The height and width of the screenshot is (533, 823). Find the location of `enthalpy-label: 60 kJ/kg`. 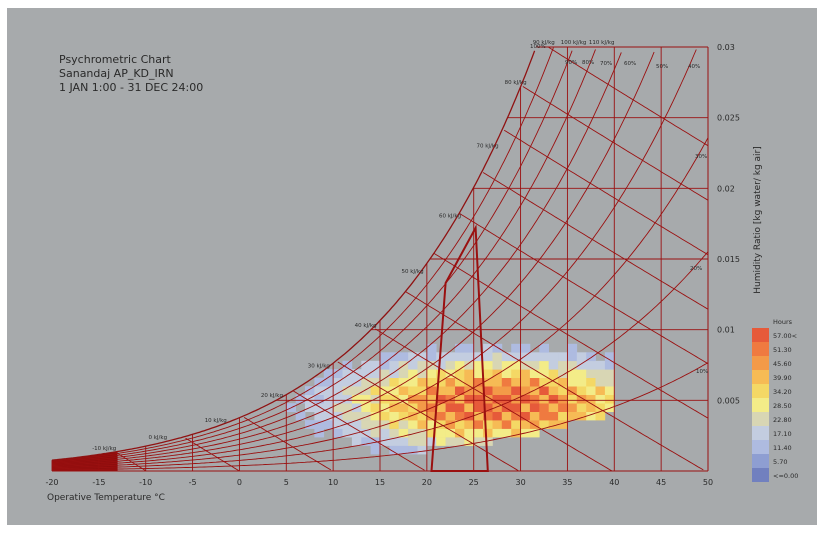

enthalpy-label: 60 kJ/kg is located at coordinates (450, 216).